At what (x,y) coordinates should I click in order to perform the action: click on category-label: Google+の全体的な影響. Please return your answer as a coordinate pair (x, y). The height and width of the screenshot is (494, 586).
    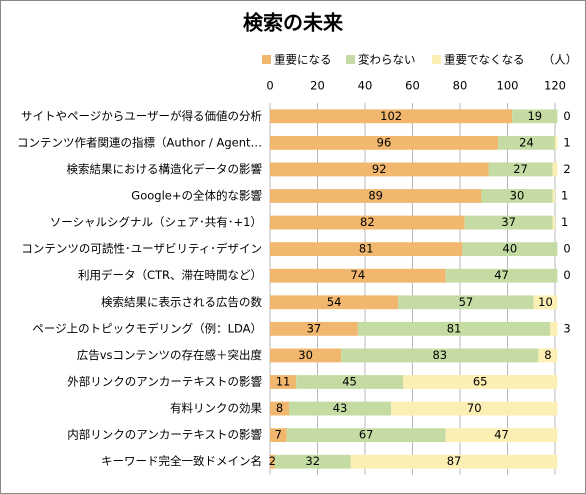
    Looking at the image, I should click on (196, 196).